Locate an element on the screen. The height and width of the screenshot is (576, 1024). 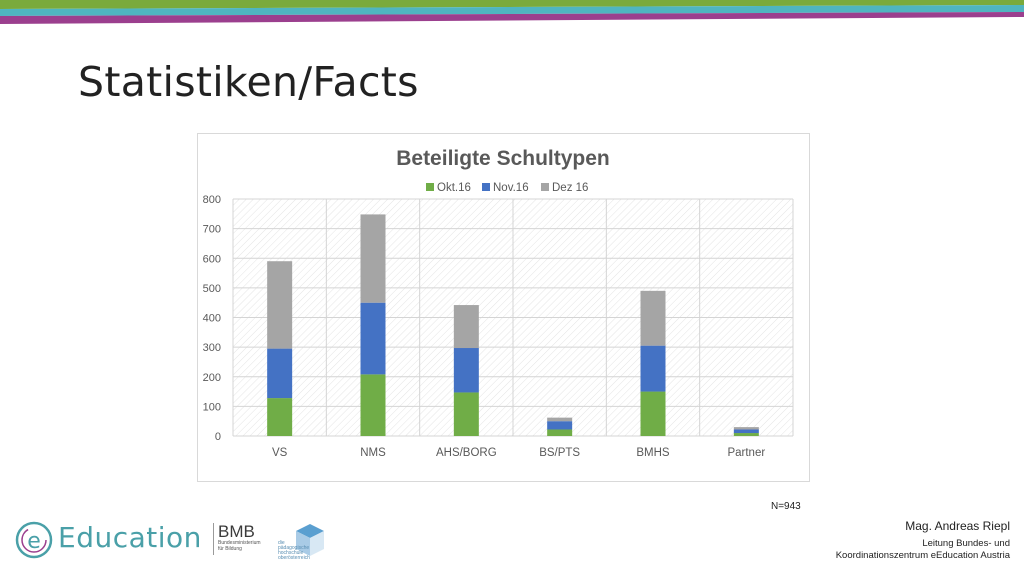
sample-size-note: N=943 is located at coordinates (786, 506).